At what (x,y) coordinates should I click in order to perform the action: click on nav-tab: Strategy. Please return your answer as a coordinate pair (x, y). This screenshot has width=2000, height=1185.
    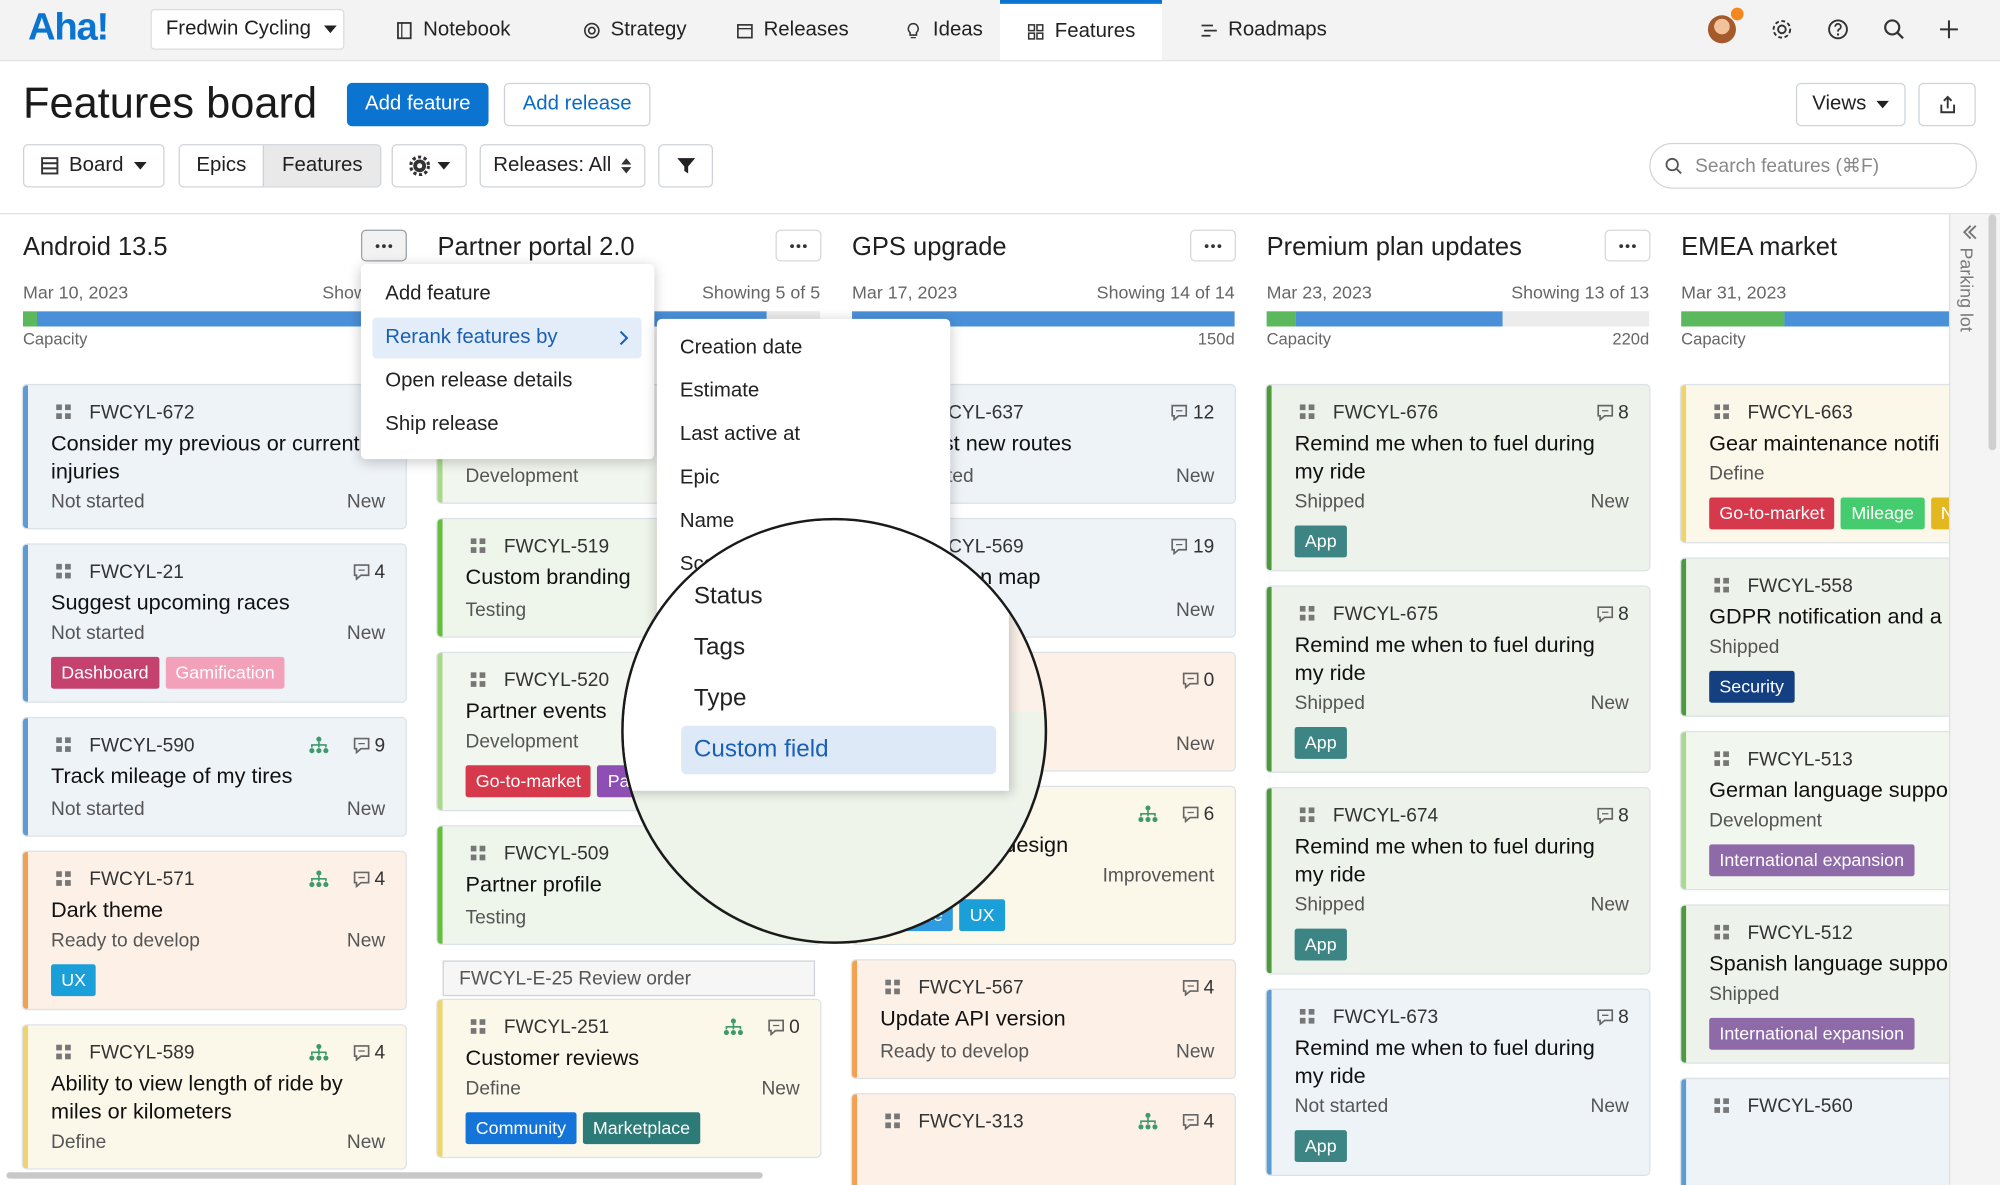
    Looking at the image, I should click on (634, 30).